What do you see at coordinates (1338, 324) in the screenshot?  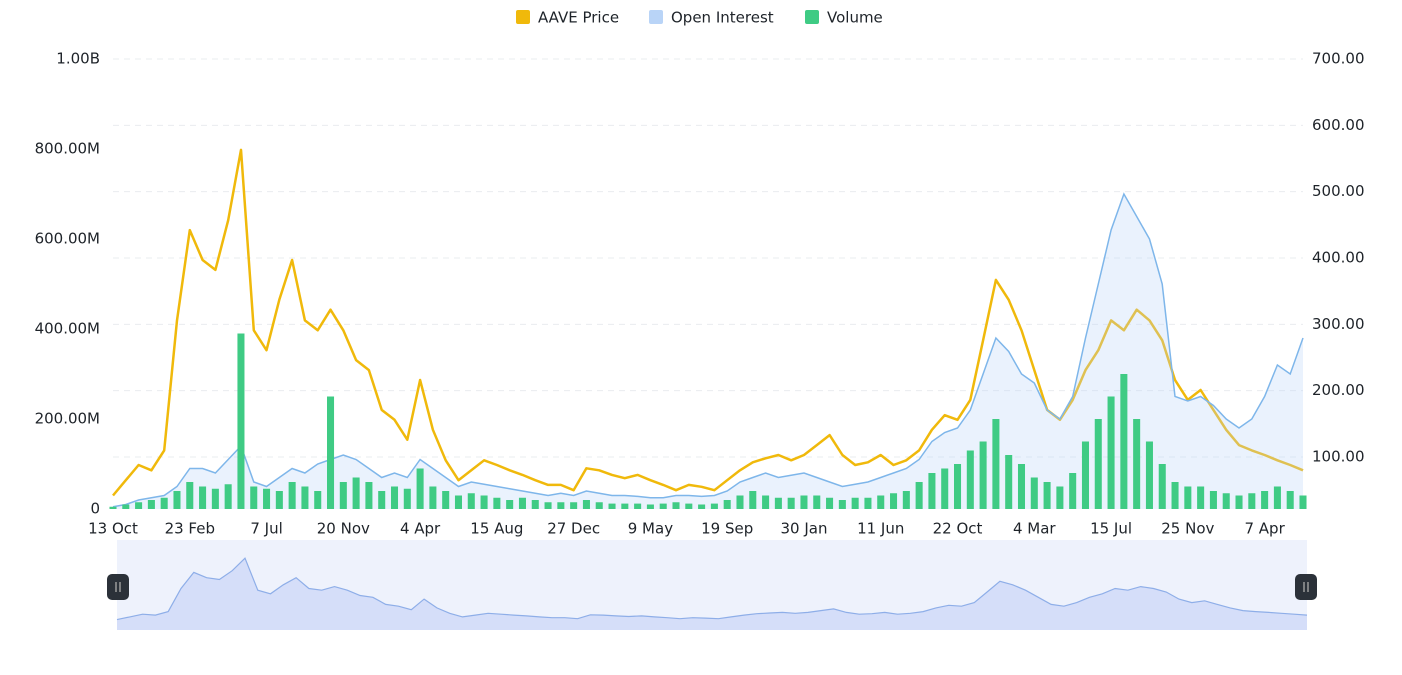 I see `y2-tick-label: 300.00` at bounding box center [1338, 324].